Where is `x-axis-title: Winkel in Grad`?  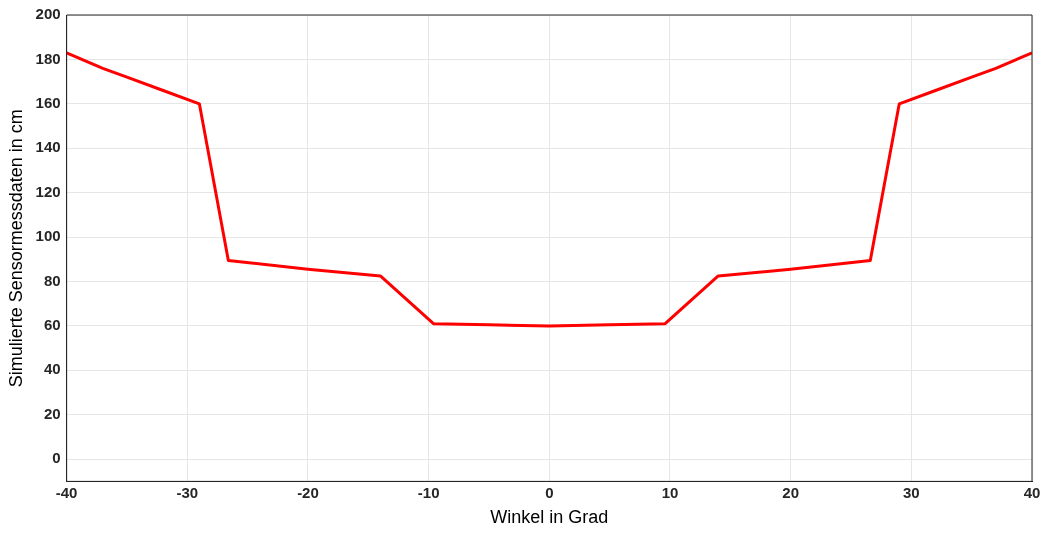
x-axis-title: Winkel in Grad is located at coordinates (549, 517).